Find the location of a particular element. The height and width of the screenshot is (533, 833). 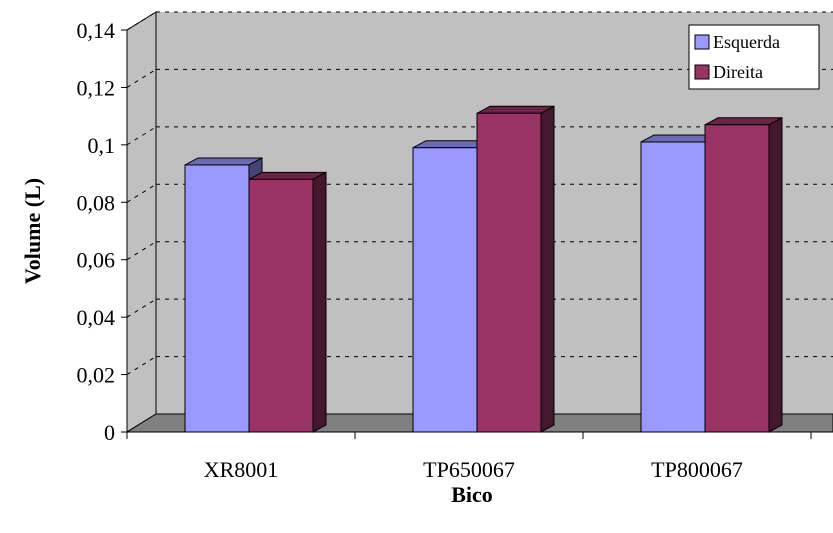

x-axis-categories: XR8001 TP650067 TP800067 is located at coordinates (469, 457).